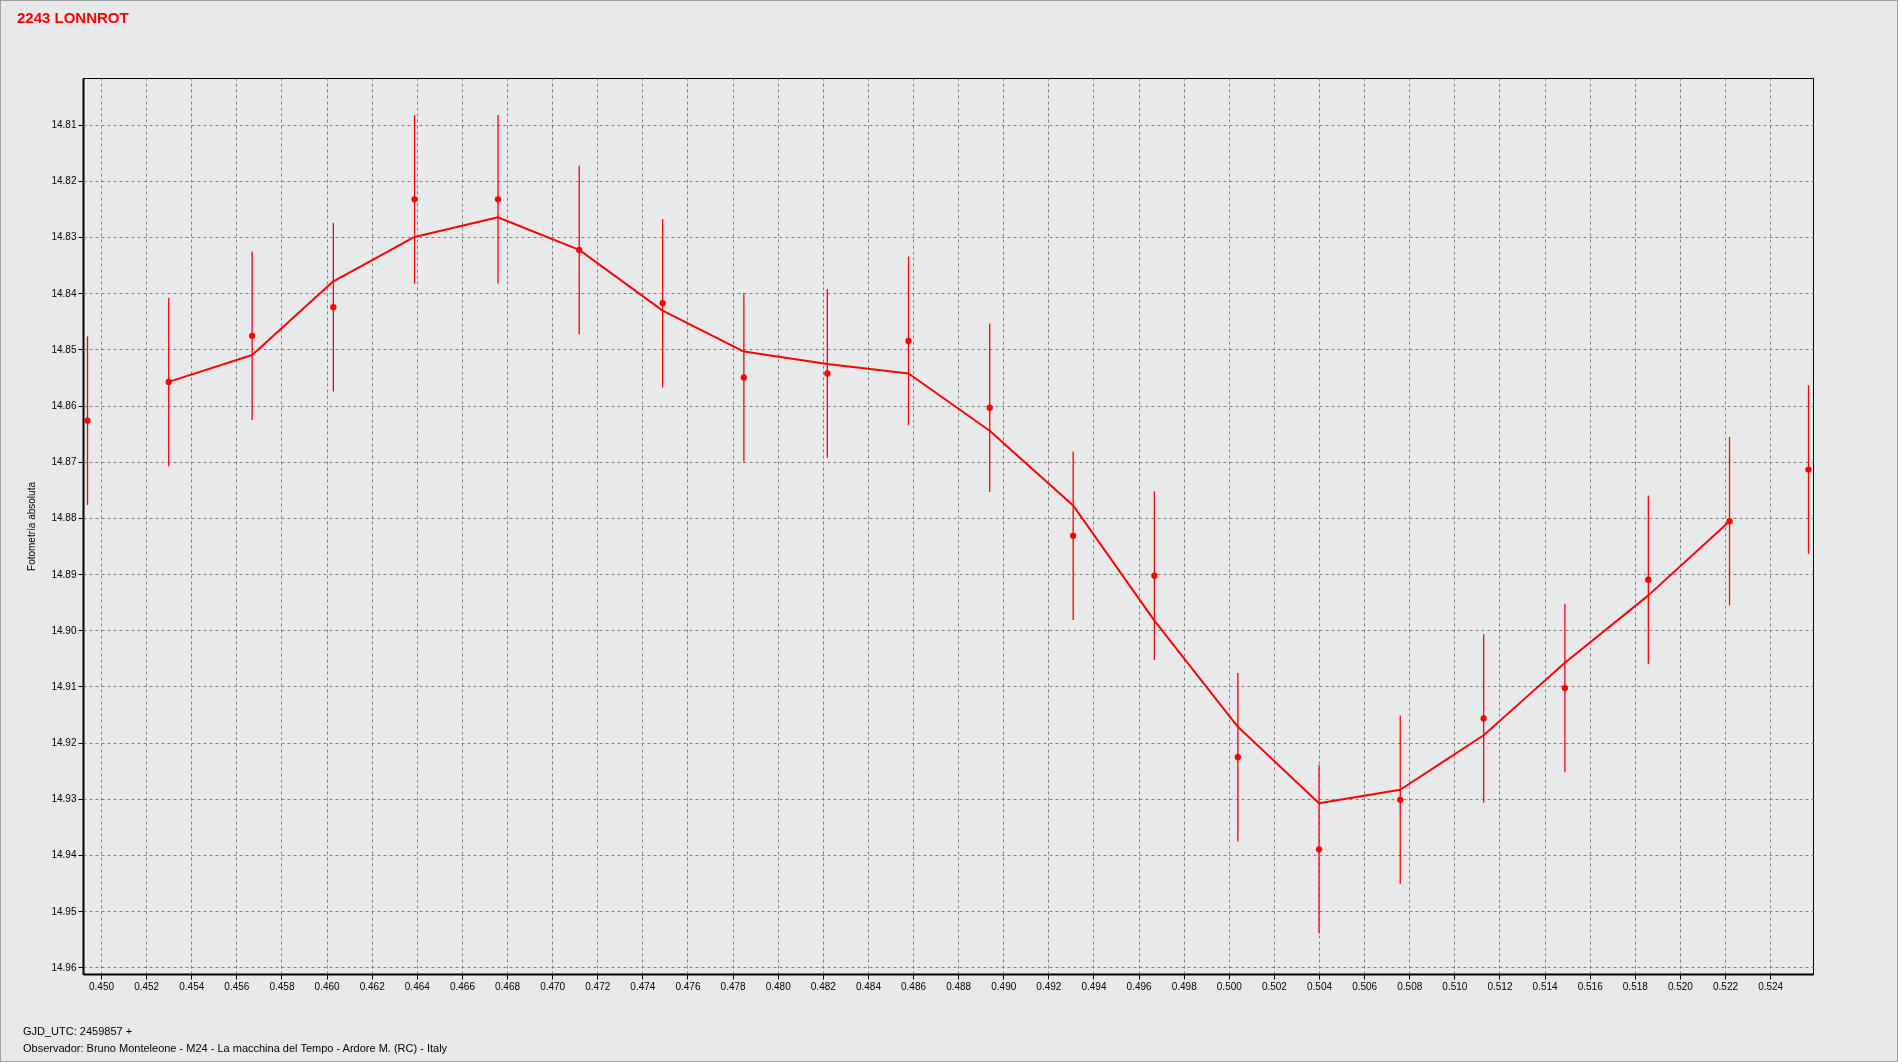 Image resolution: width=1898 pixels, height=1062 pixels. I want to click on x-tick-label: 0.460, so click(327, 986).